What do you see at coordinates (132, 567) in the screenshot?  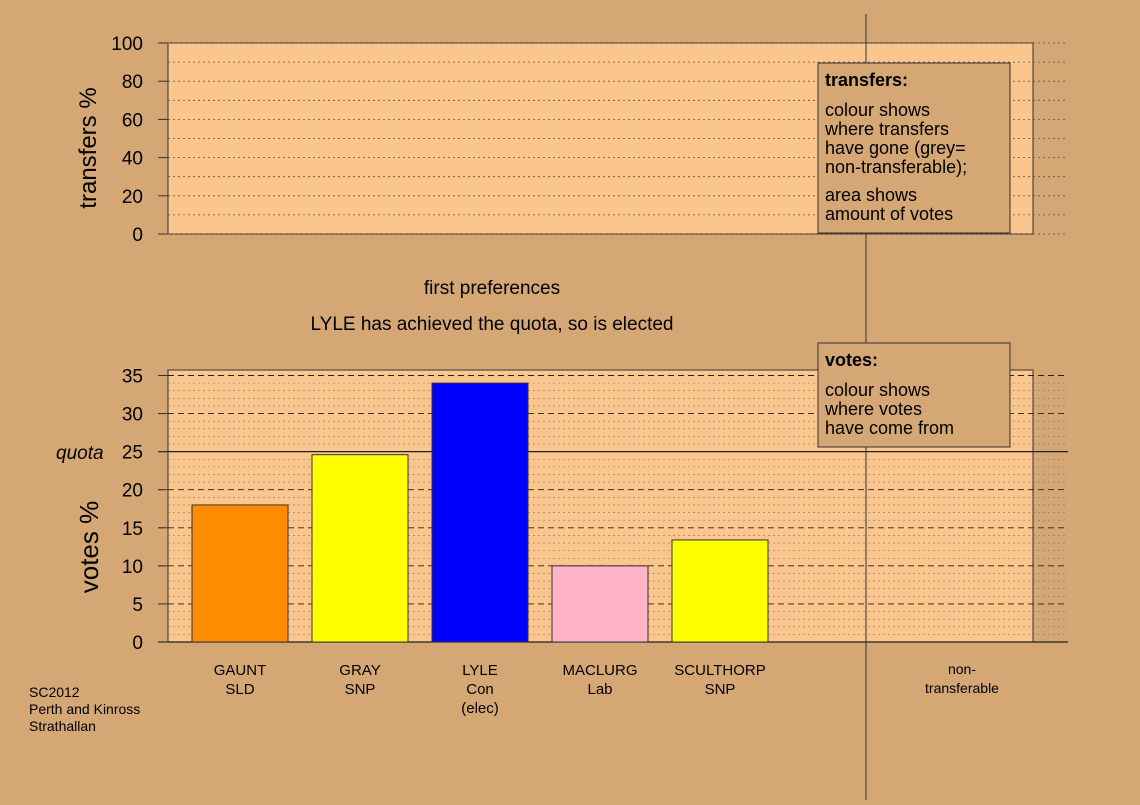 I see `votes-tick-label: 10` at bounding box center [132, 567].